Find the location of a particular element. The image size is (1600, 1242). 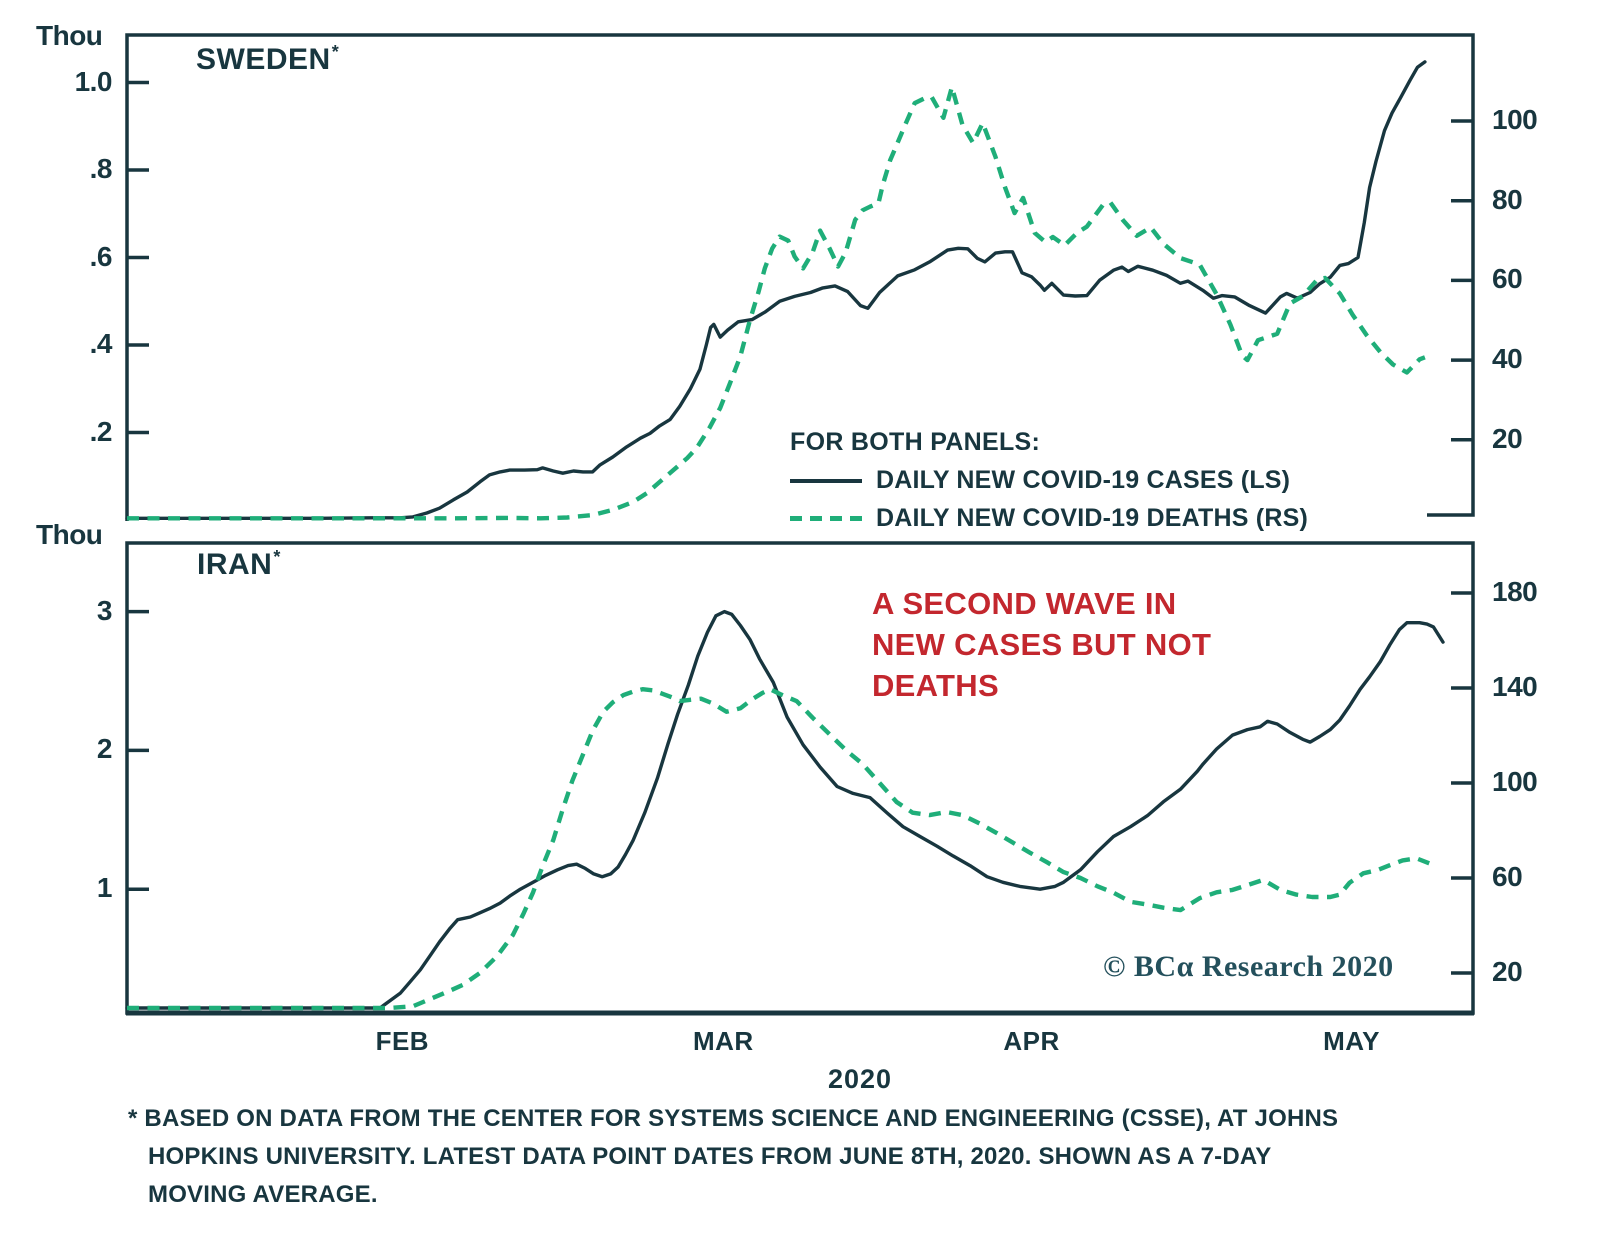

iran-panel-title-text: IRAN is located at coordinates (235, 564).